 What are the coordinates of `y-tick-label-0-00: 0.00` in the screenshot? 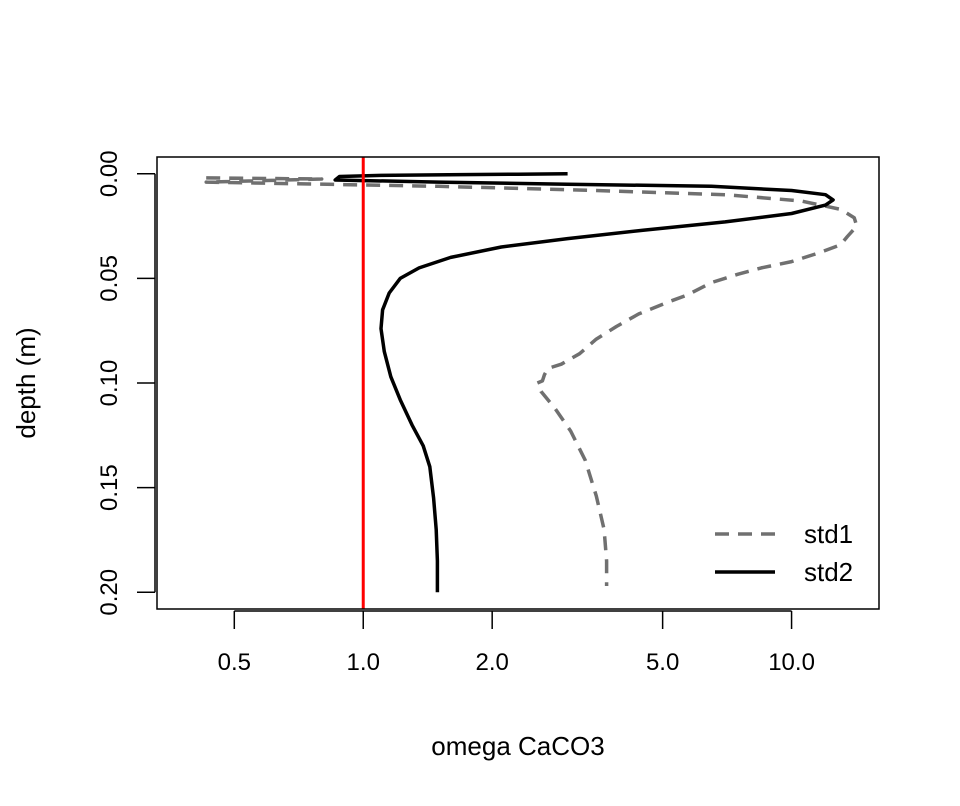 It's located at (109, 173).